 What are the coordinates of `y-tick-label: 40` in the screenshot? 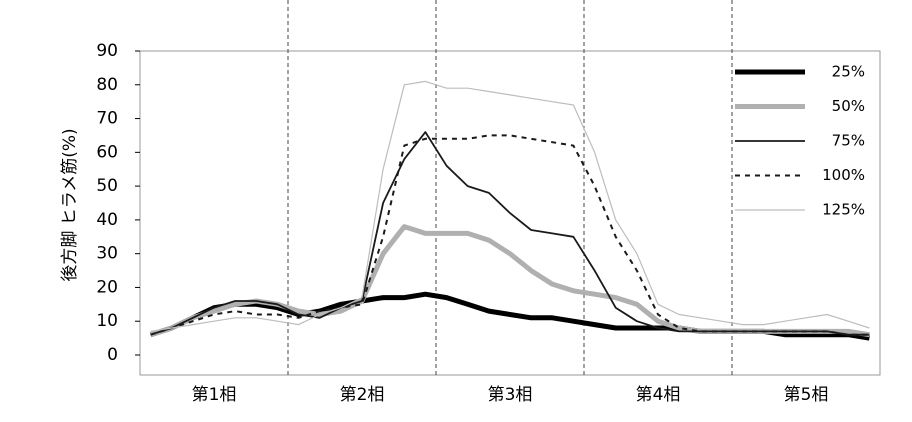 It's located at (107, 220).